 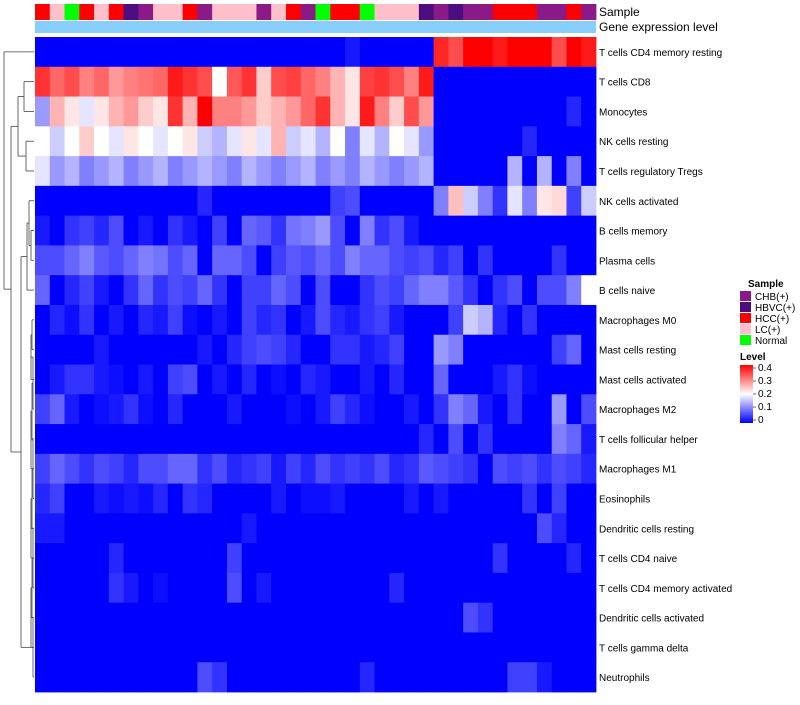 I want to click on row-label: Mast cells resting, so click(x=637, y=351).